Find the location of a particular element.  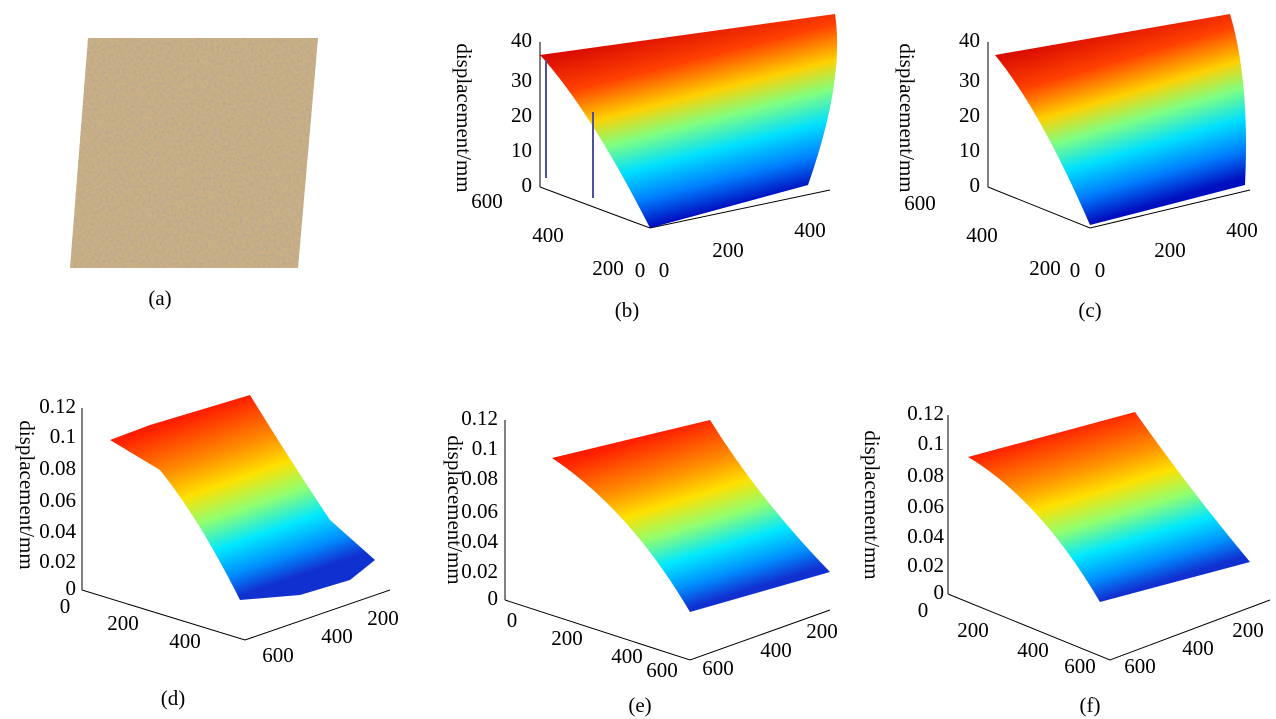

panel-label: (b) is located at coordinates (627, 310).